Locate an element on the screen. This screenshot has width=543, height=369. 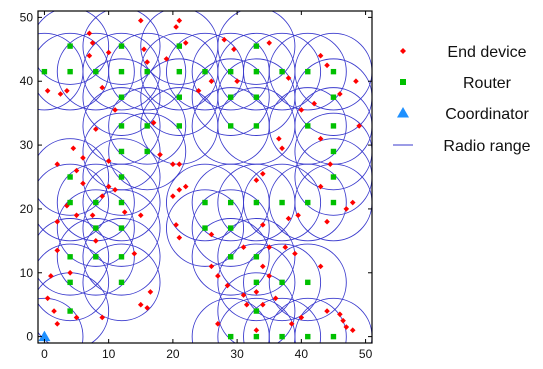
legend-label: Router is located at coordinates (487, 83).